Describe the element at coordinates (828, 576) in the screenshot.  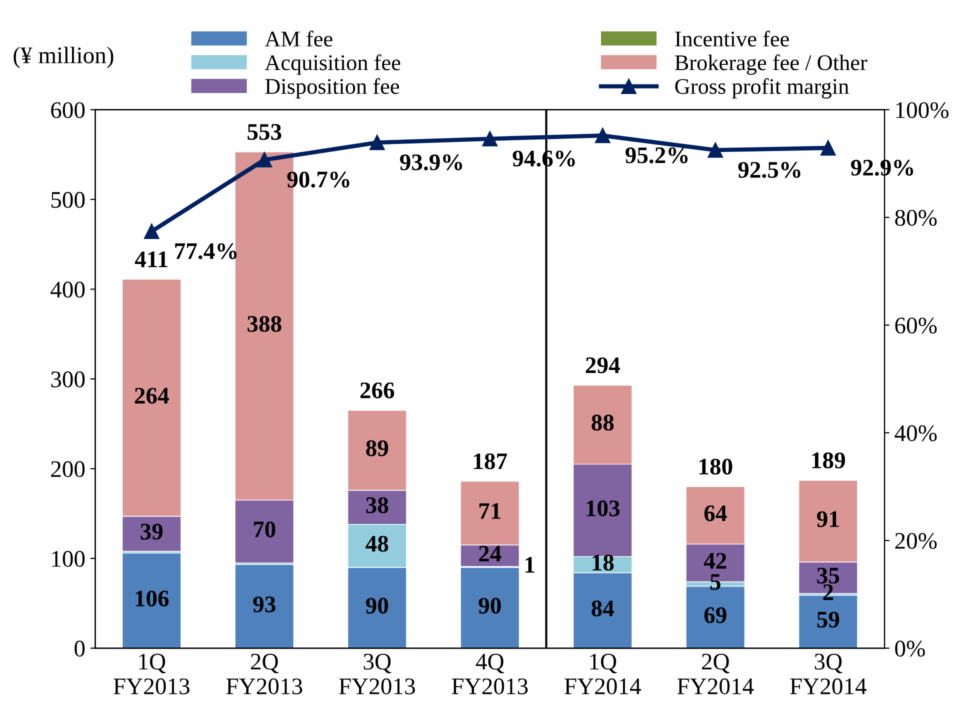
I see `data-label: 35` at that location.